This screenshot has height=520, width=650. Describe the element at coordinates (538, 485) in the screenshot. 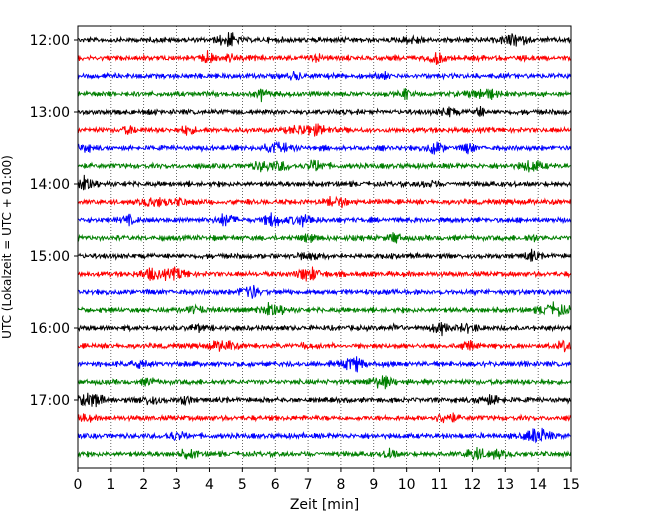

I see `x-tick-label: 14` at that location.